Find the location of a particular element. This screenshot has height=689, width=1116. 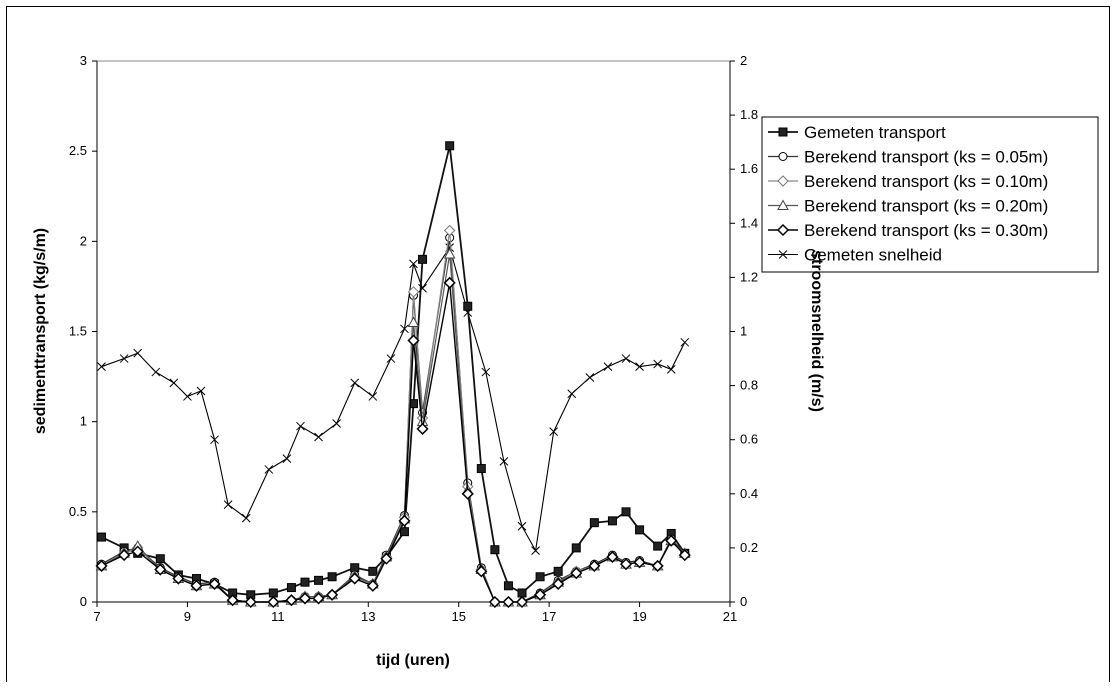

y2-tick-label: 0.8 is located at coordinates (749, 385).